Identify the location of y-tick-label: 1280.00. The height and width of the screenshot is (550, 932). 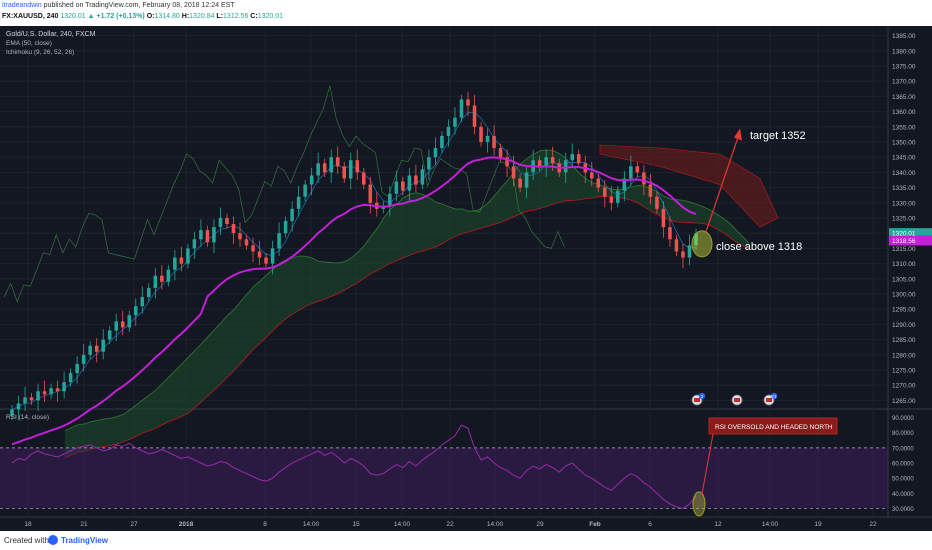
(904, 355).